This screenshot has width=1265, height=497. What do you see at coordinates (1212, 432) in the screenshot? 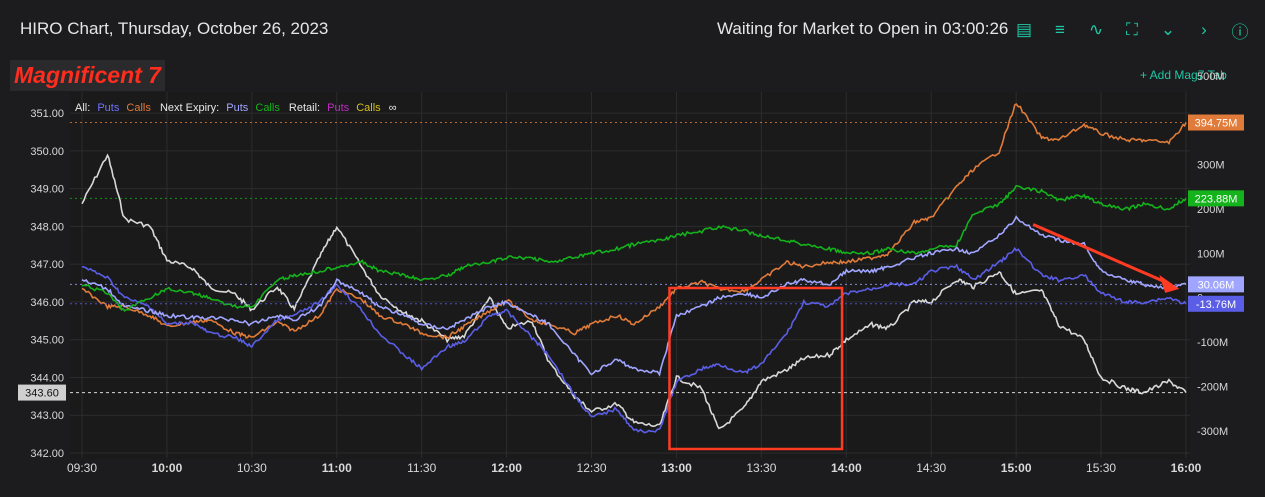
I see `y-right-tick-label: -300M` at bounding box center [1212, 432].